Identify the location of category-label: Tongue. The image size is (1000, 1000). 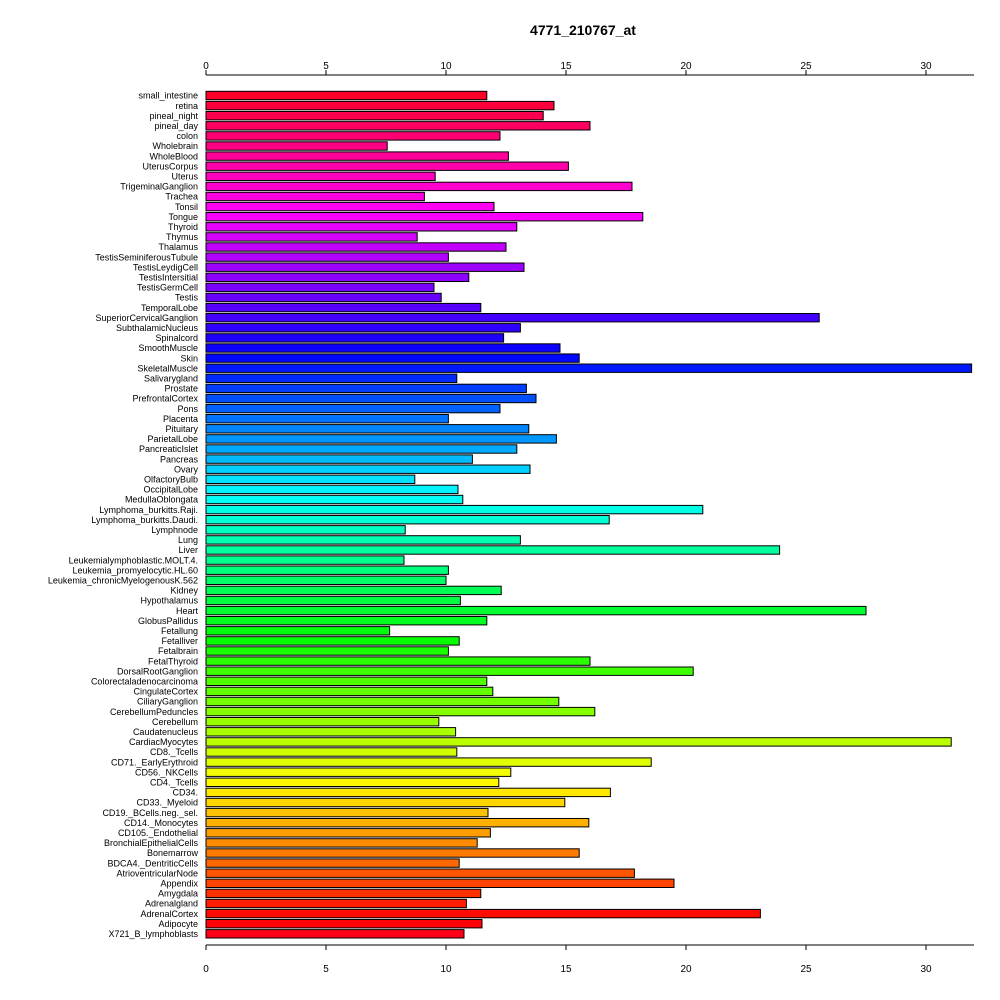
(183, 217).